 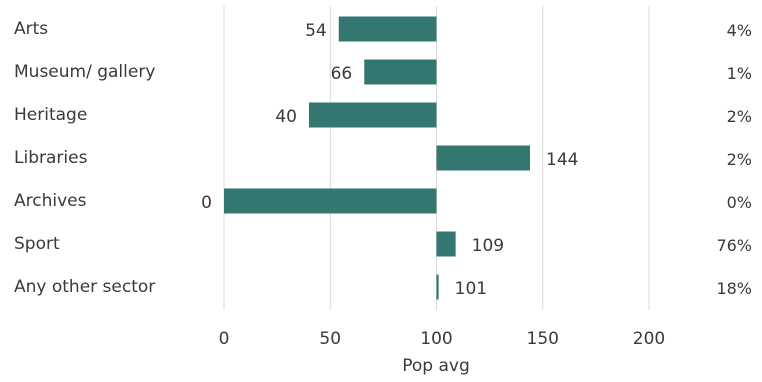 I want to click on category-label: Museum/ gallery, so click(x=84, y=72).